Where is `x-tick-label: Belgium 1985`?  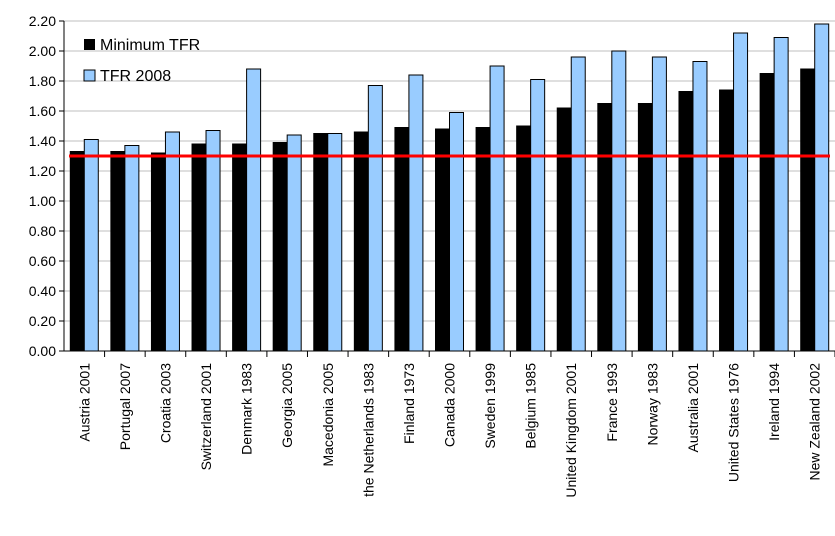
x-tick-label: Belgium 1985 is located at coordinates (531, 406).